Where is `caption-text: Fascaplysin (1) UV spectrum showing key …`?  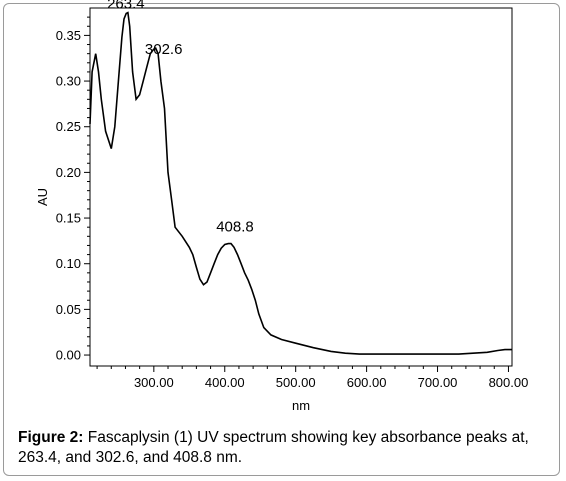 caption-text: Fascaplysin (1) UV spectrum showing key … is located at coordinates (273, 447).